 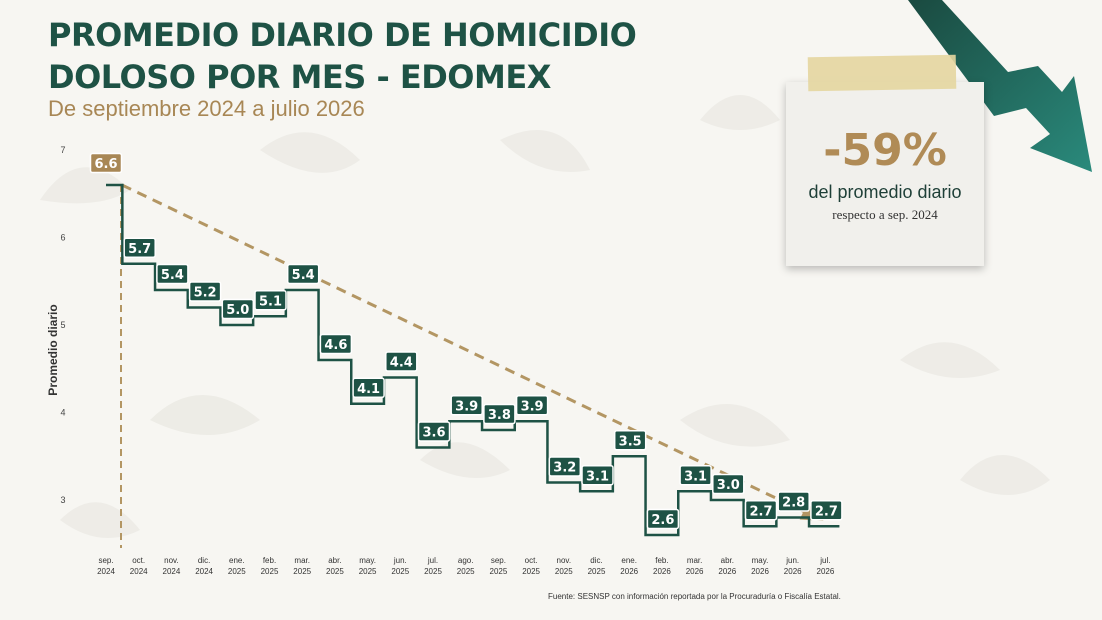 I want to click on percentage-caption: del promedio diario, so click(x=885, y=192).